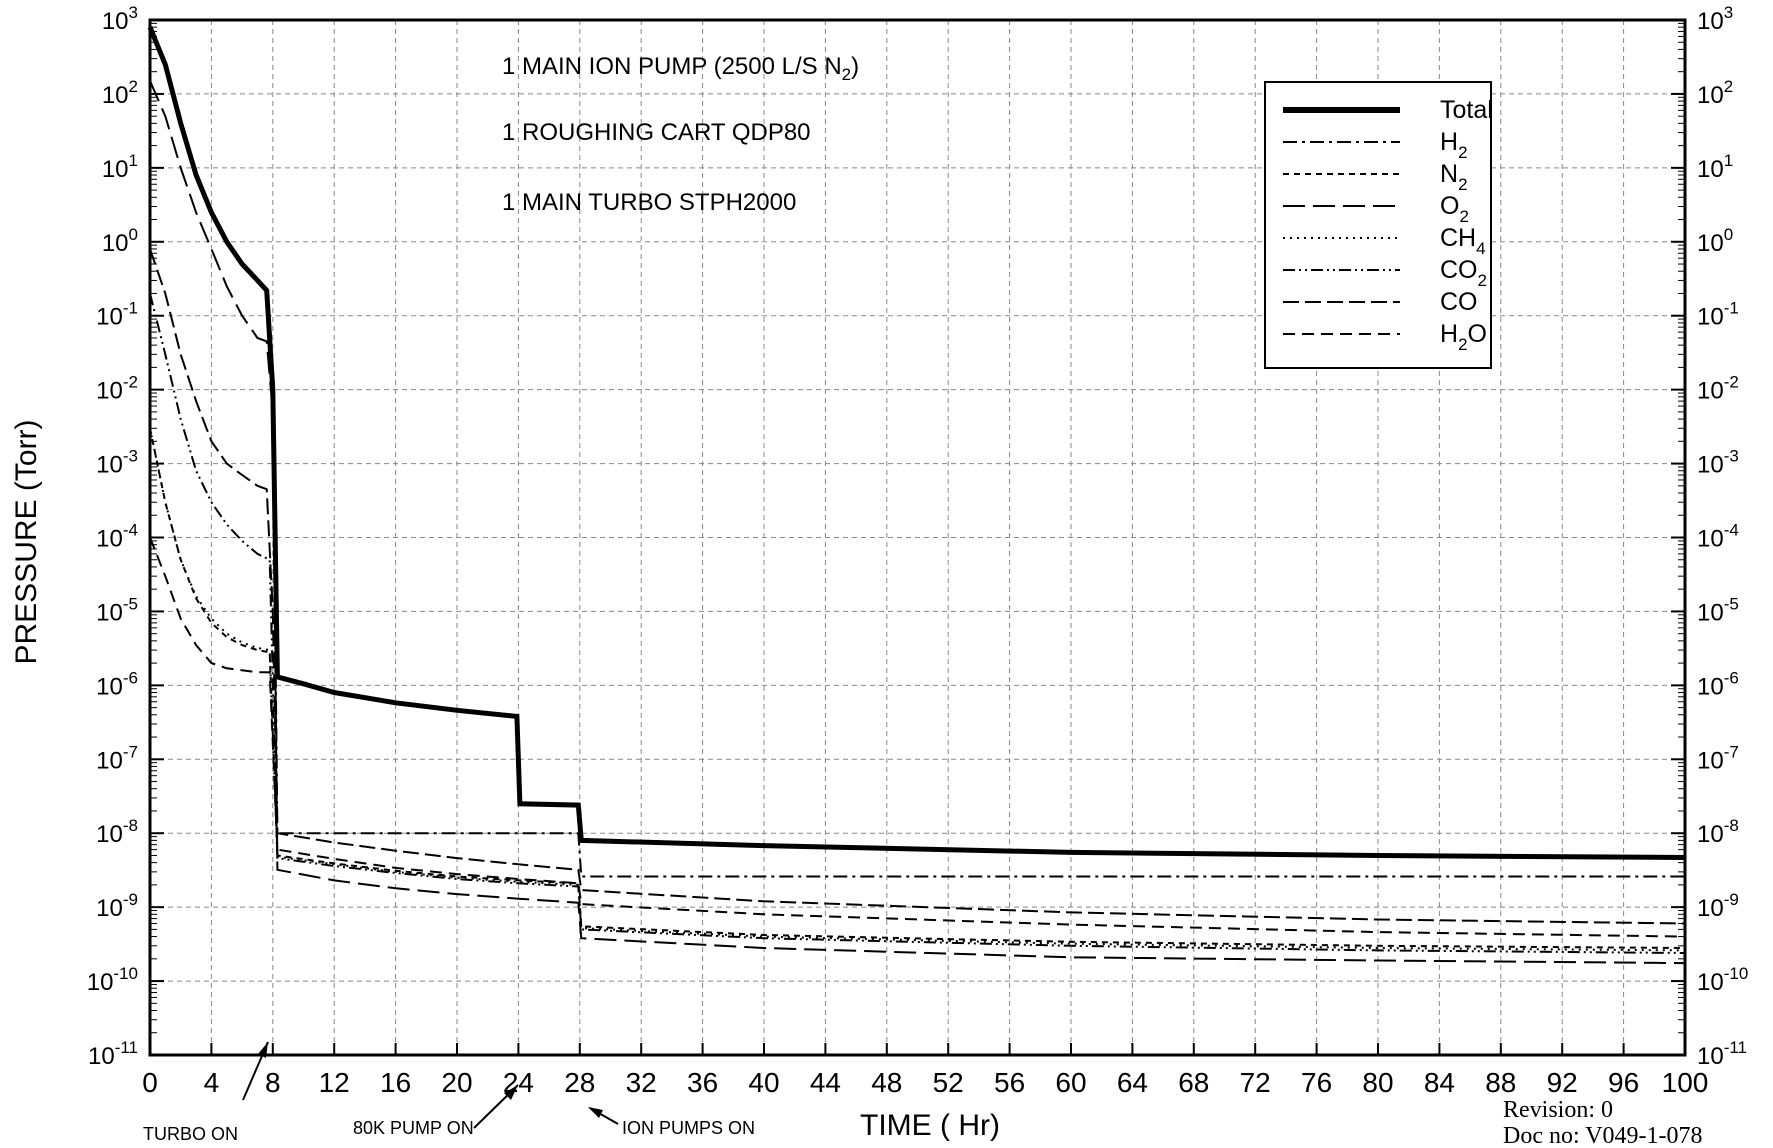 The image size is (1773, 1148). I want to click on x-tick-label: 20, so click(456, 1082).